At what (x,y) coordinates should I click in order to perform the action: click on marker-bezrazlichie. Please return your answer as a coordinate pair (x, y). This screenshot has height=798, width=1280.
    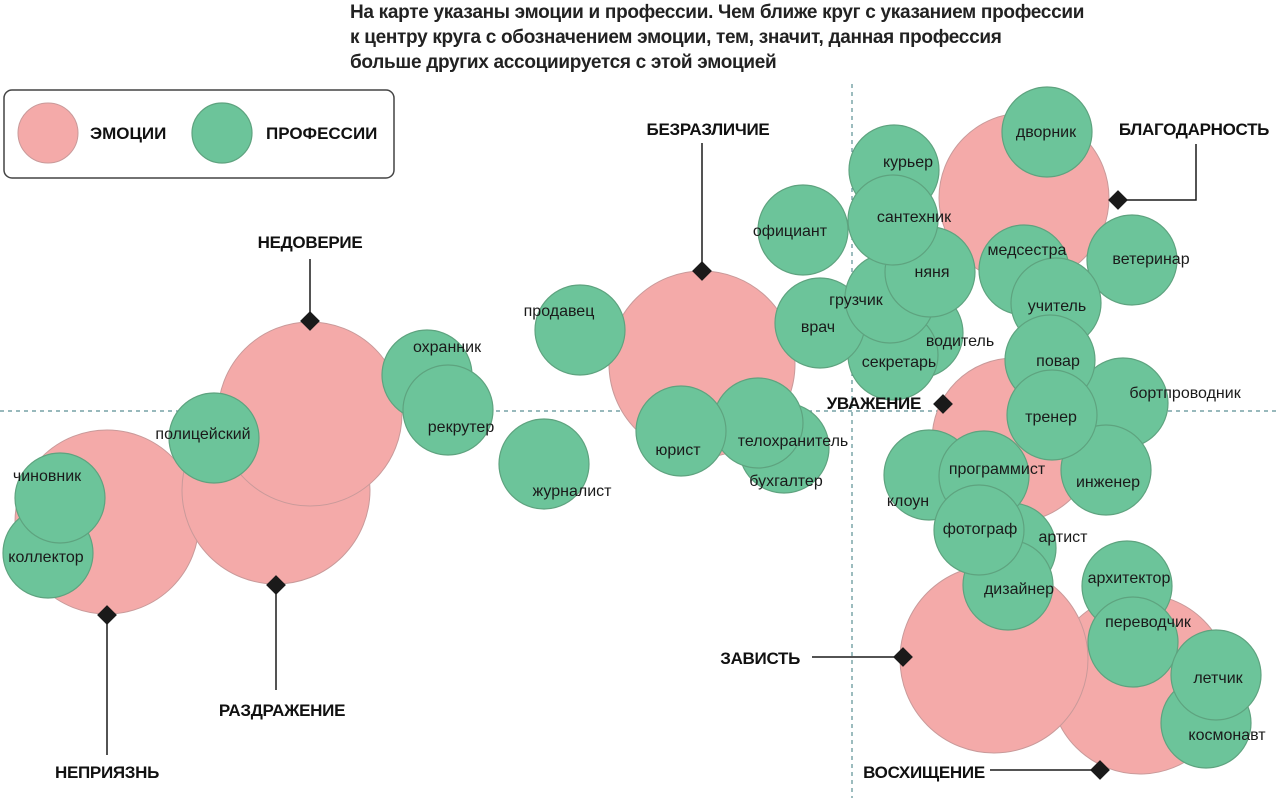
    Looking at the image, I should click on (702, 271).